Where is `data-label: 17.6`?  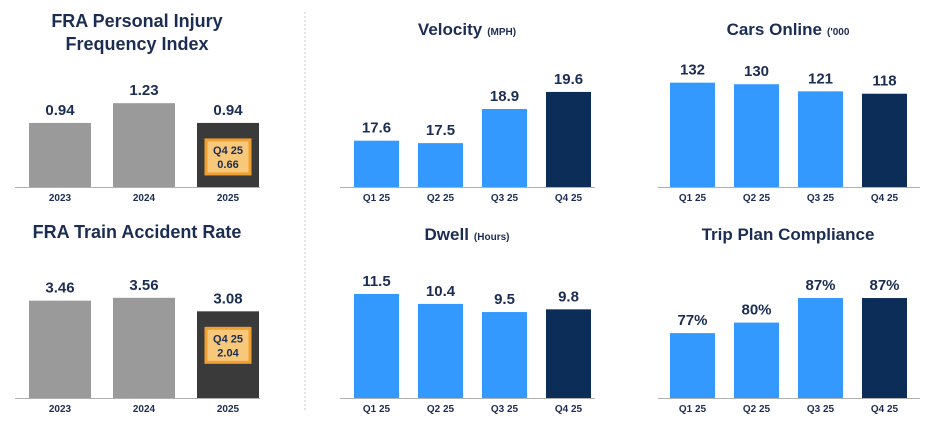 data-label: 17.6 is located at coordinates (376, 128).